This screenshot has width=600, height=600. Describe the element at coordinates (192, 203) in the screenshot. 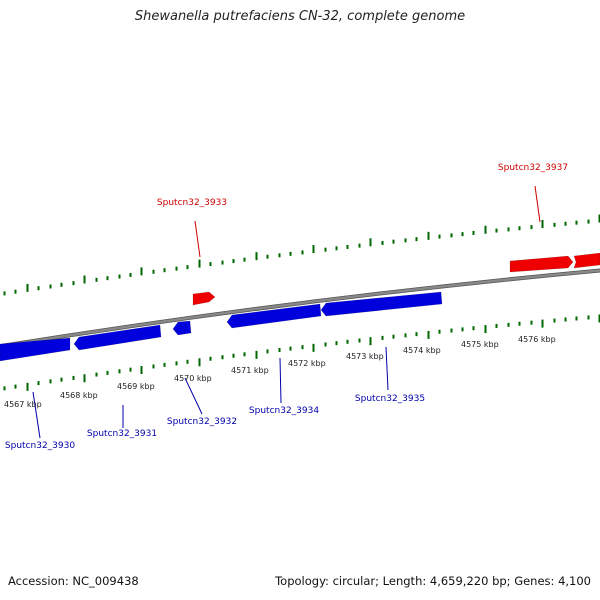

I see `gene-label-sputcn32-3933: Sputcn32_3933` at that location.